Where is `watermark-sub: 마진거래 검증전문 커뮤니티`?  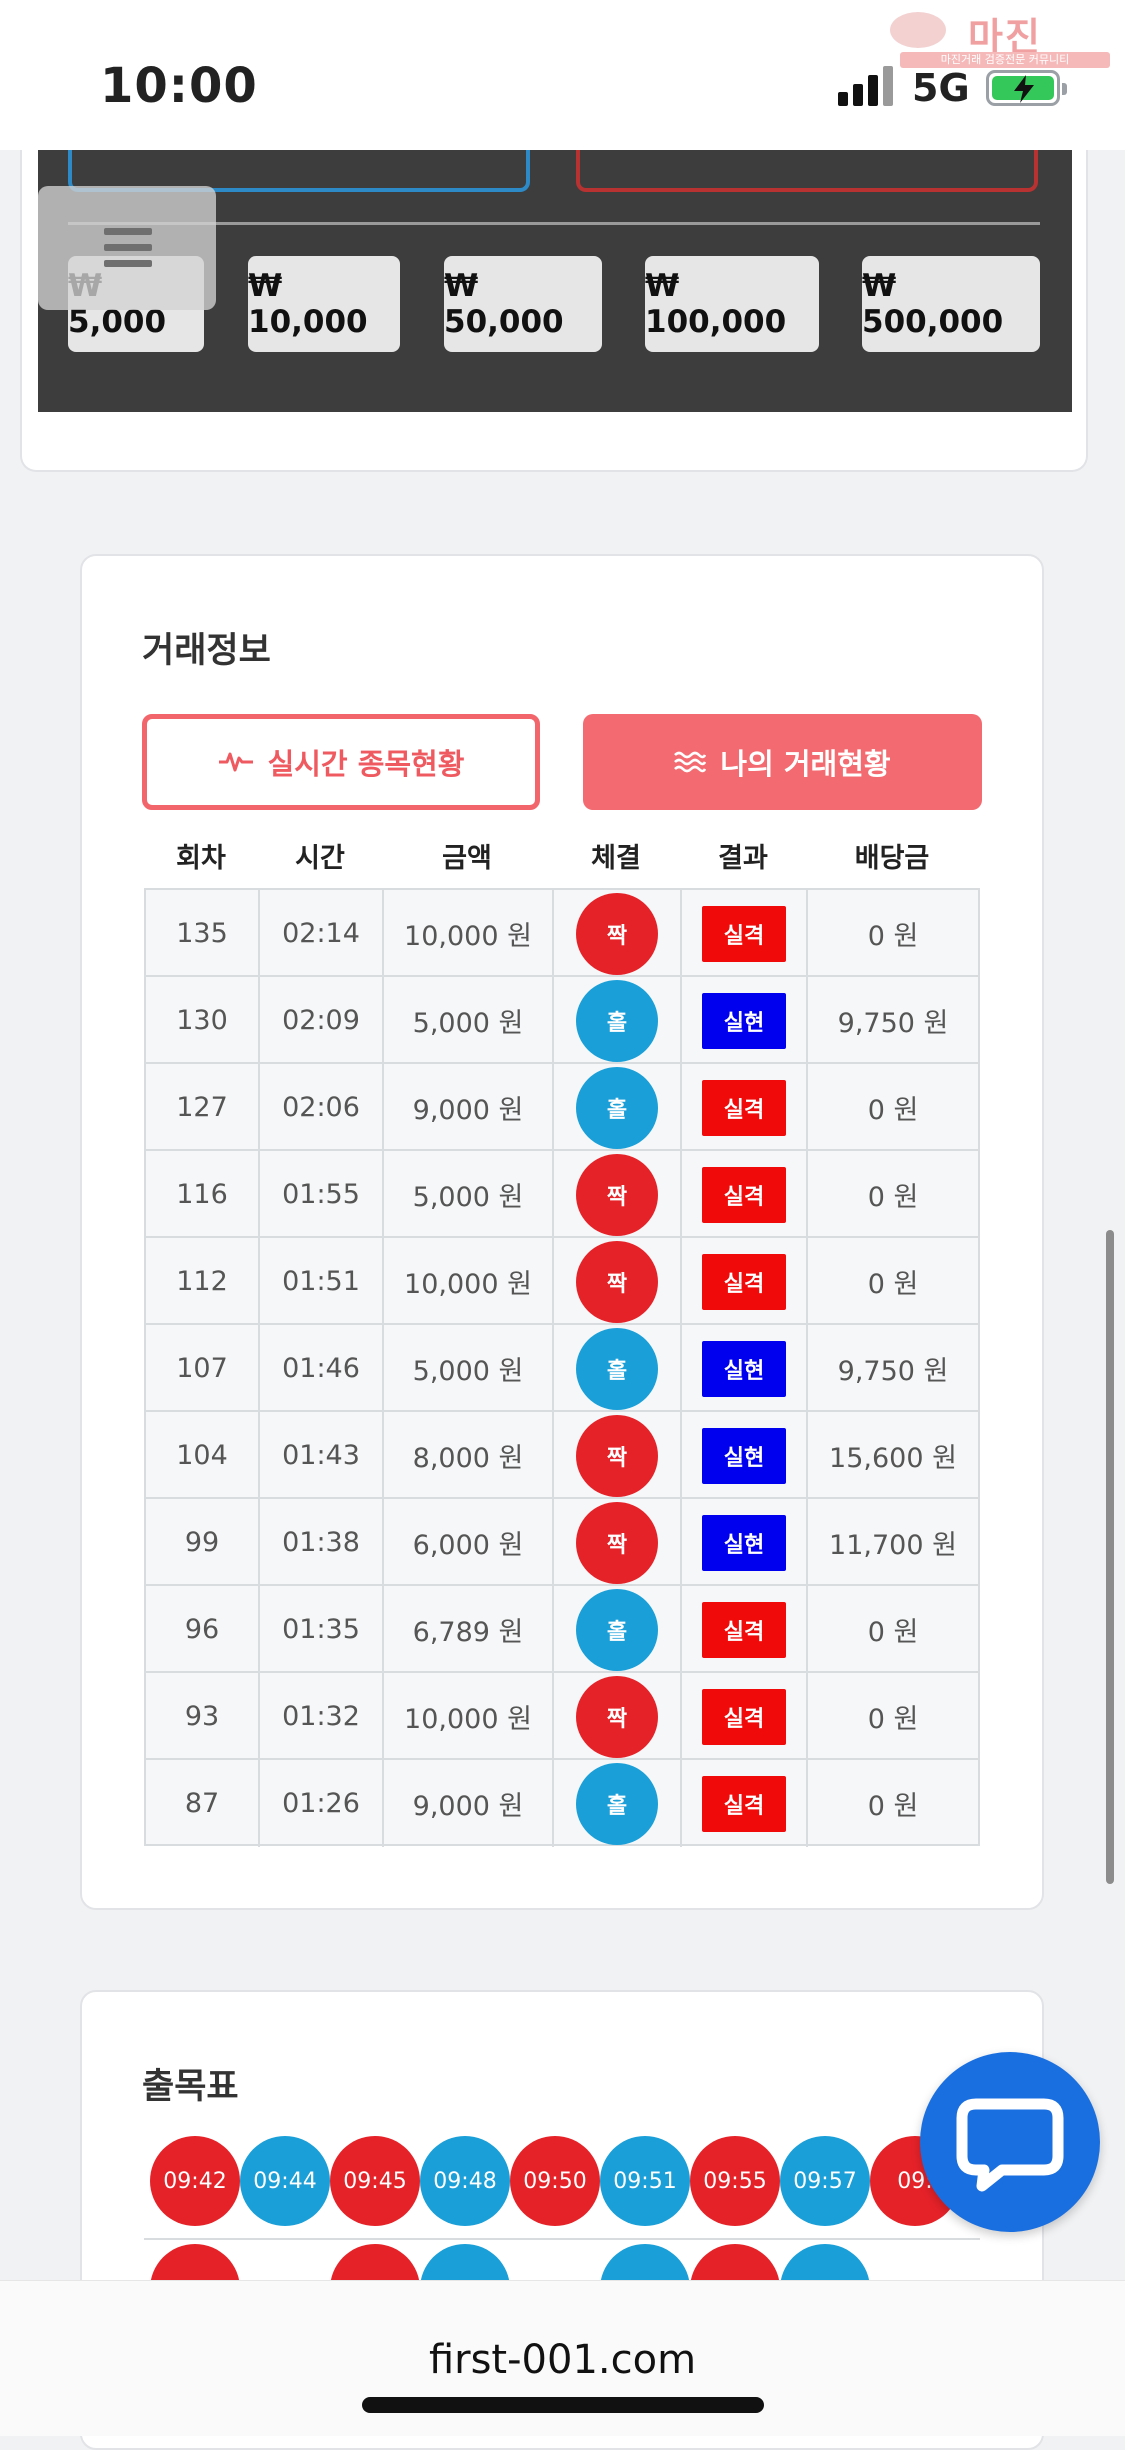
watermark-sub: 마진거래 검증전문 커뮤니티 is located at coordinates (1005, 60).